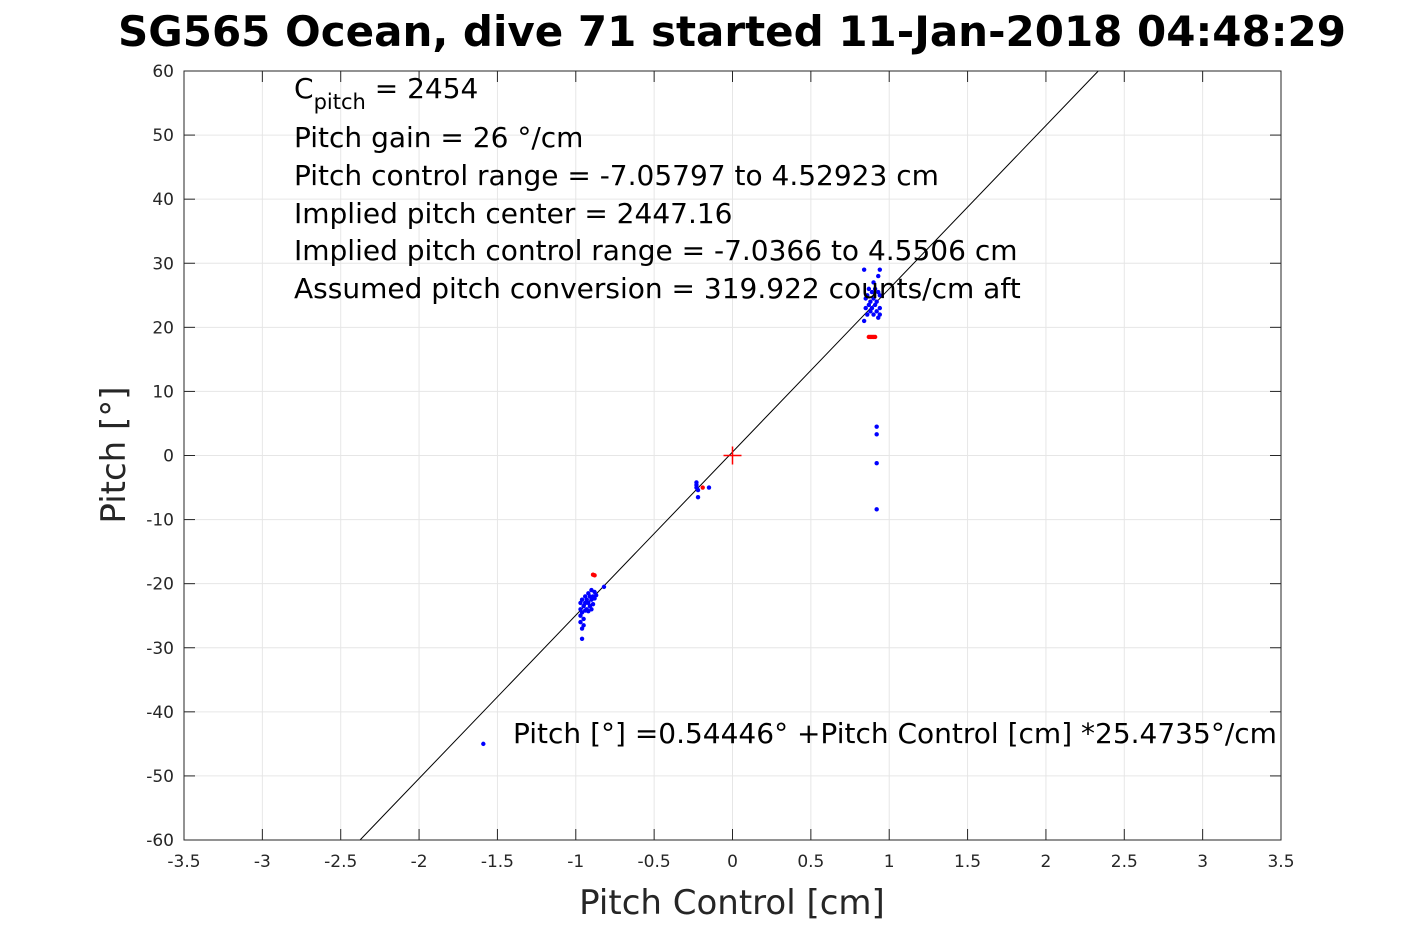 Image resolution: width=1417 pixels, height=949 pixels. What do you see at coordinates (340, 862) in the screenshot?
I see `x-tick-label: -2.5` at bounding box center [340, 862].